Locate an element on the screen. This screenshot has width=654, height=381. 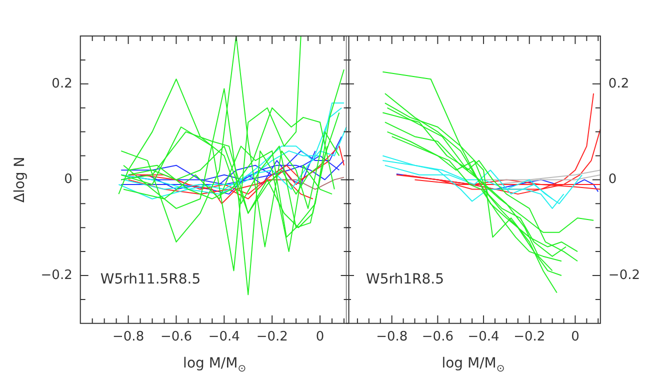
annotation: W5rh11.5R8.5 is located at coordinates (150, 279).